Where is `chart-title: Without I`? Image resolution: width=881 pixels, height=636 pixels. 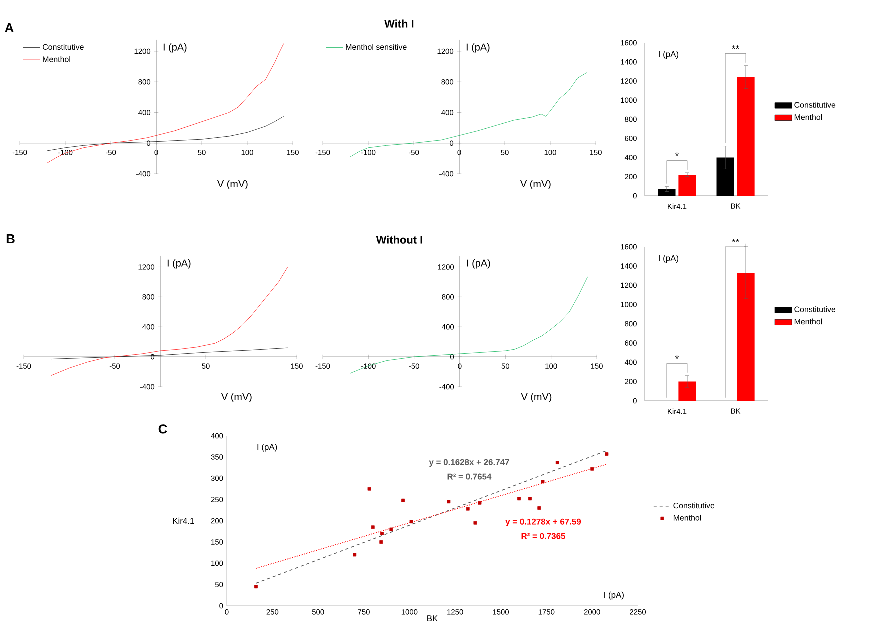 chart-title: Without I is located at coordinates (399, 240).